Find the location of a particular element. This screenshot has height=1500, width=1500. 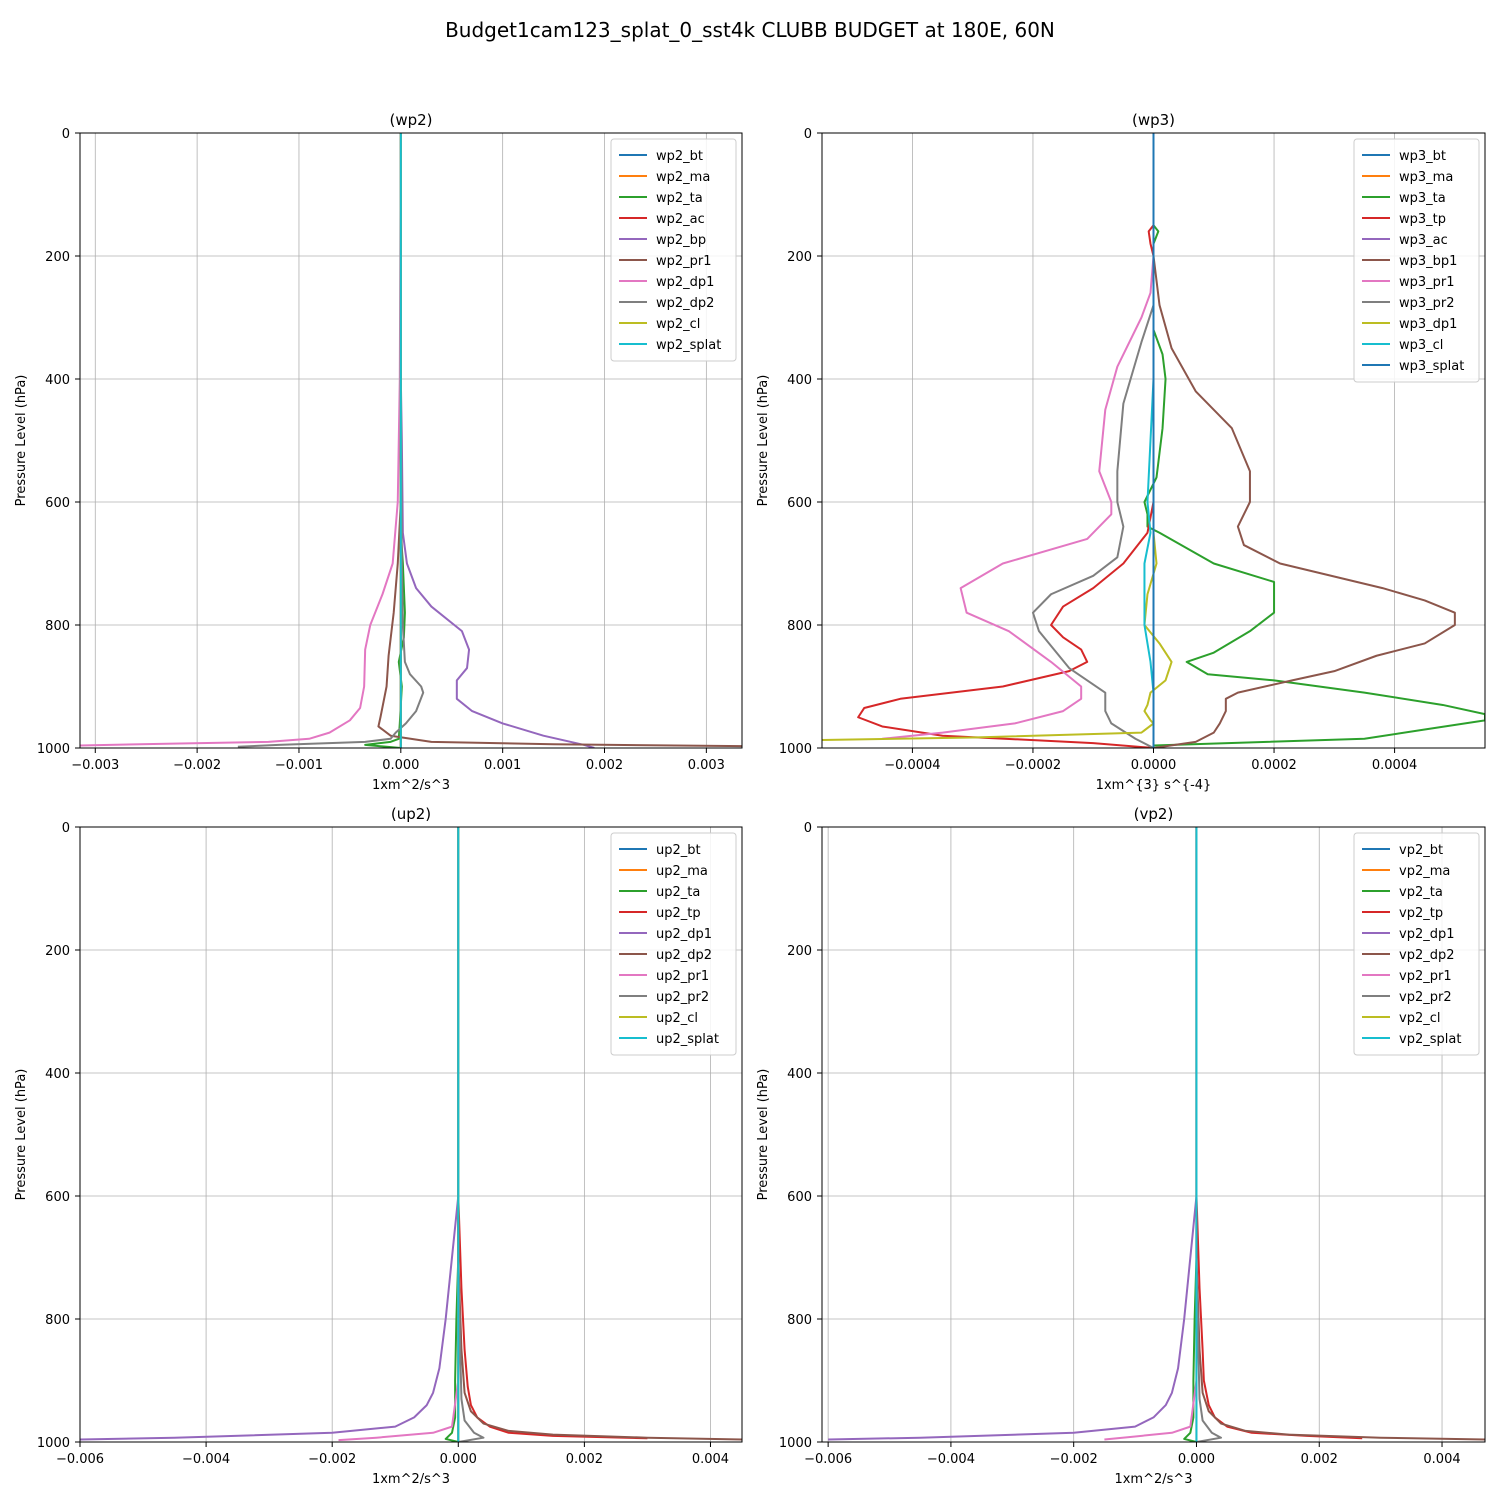

x-tick-label: 0.0004 is located at coordinates (1395, 765).